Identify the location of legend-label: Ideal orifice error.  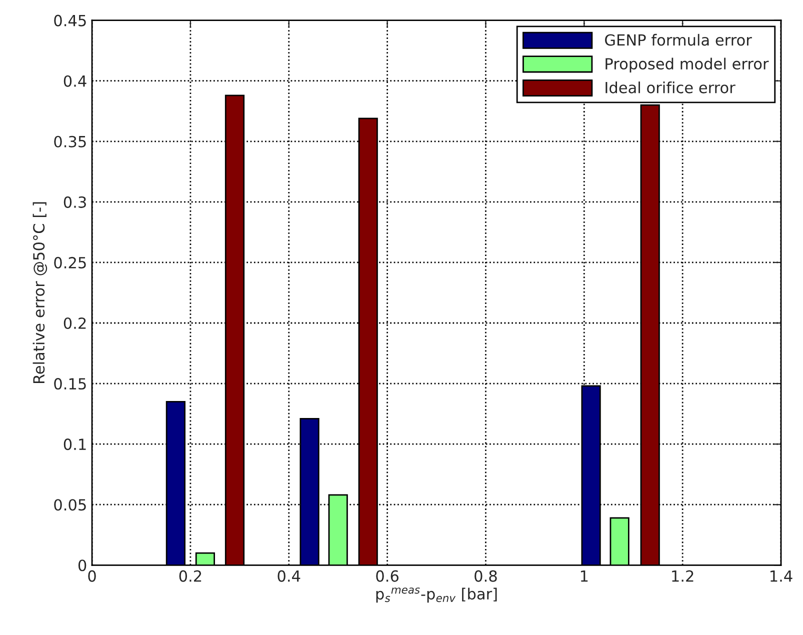
(671, 88).